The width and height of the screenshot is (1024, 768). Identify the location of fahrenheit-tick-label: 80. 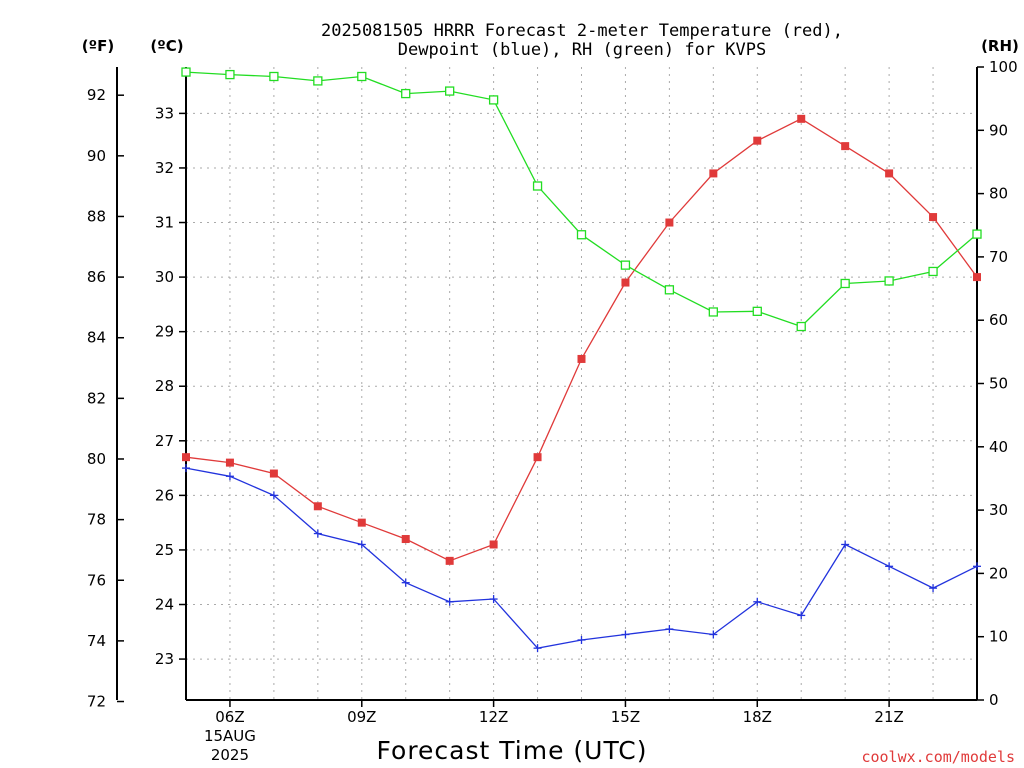
(96, 459).